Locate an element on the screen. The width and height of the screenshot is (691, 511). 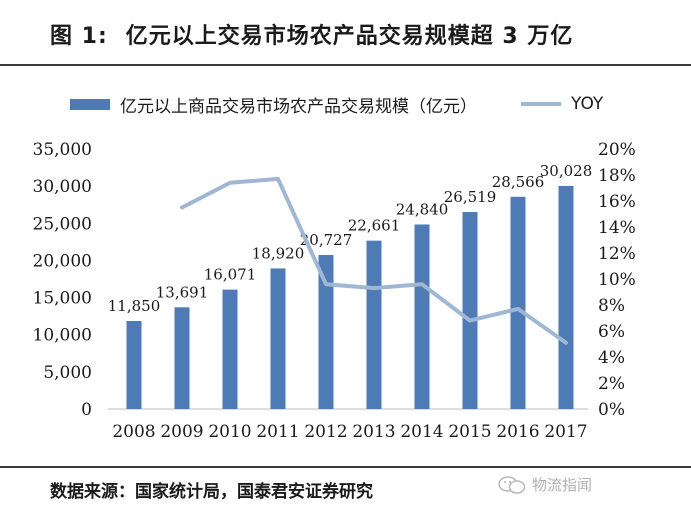
bar-data-label: 11,850 is located at coordinates (134, 306).